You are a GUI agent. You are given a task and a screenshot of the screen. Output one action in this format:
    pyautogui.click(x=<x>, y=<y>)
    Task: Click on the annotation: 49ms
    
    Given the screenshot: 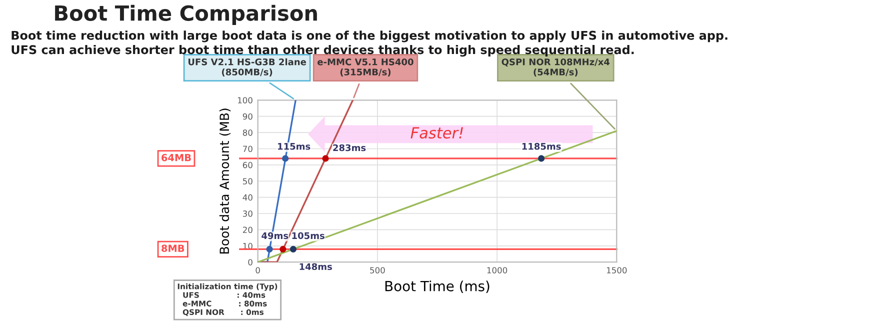 What is the action you would take?
    pyautogui.click(x=275, y=236)
    